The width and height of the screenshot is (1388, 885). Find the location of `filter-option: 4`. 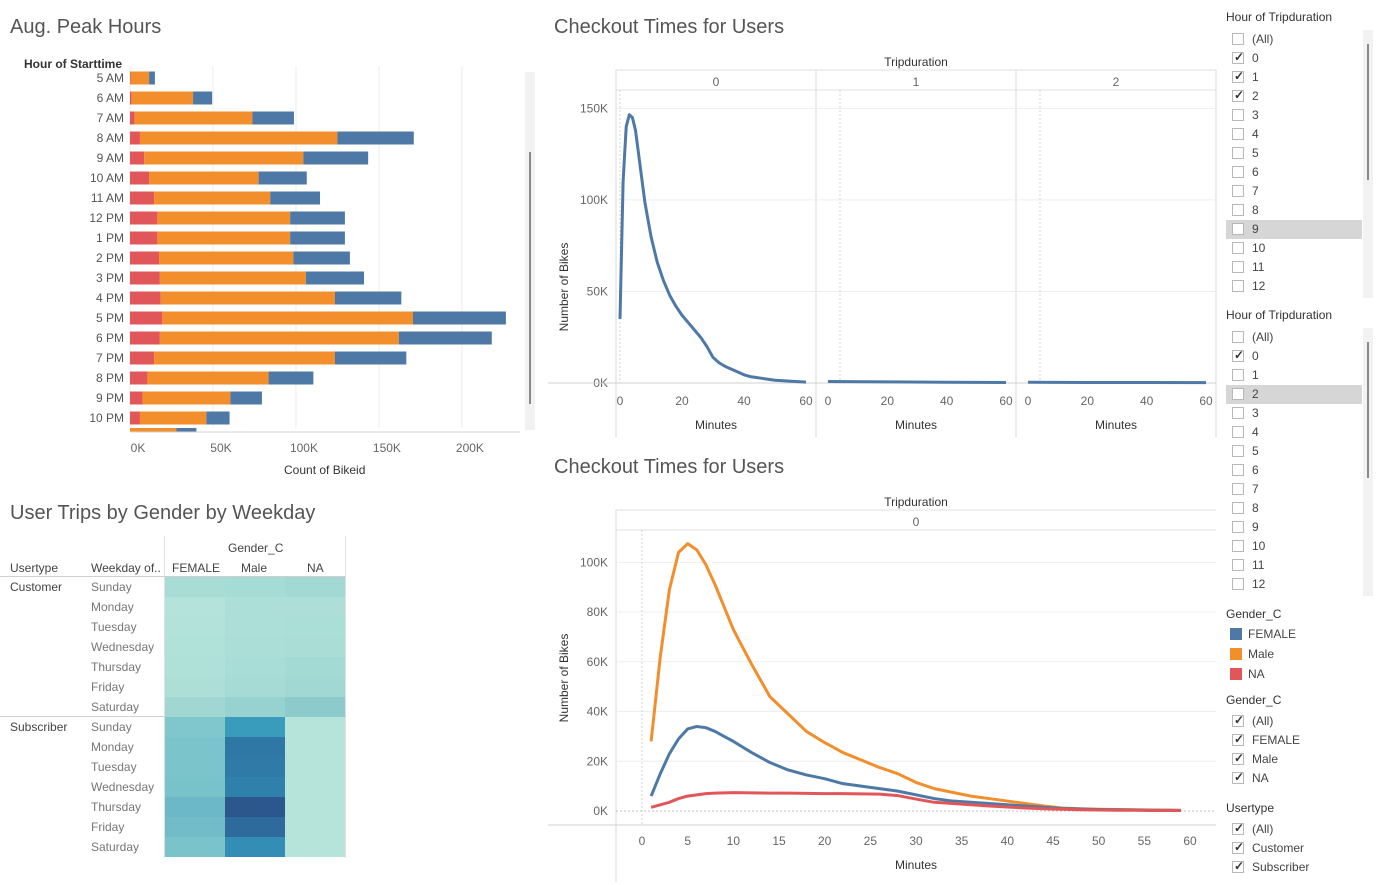

filter-option: 4 is located at coordinates (1294, 432).